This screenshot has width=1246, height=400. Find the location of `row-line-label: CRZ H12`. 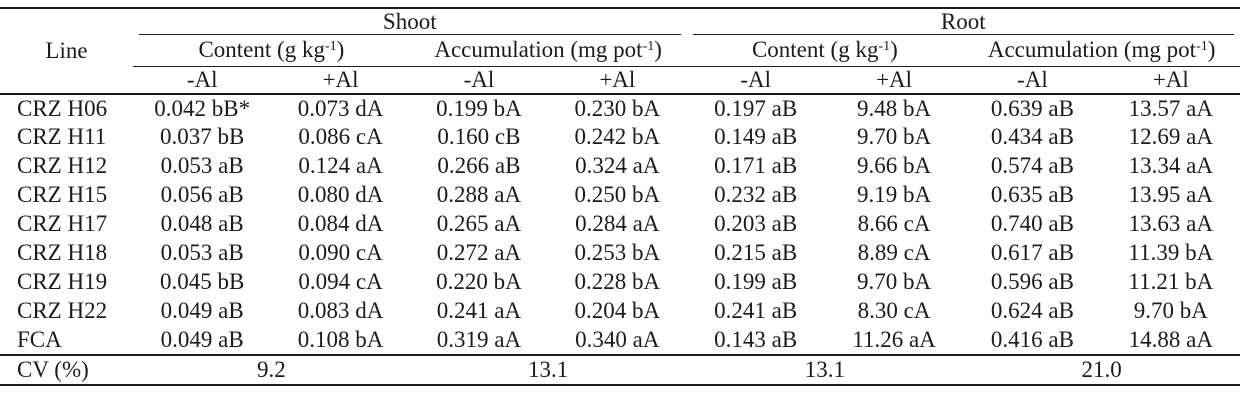

row-line-label: CRZ H12 is located at coordinates (62, 165).